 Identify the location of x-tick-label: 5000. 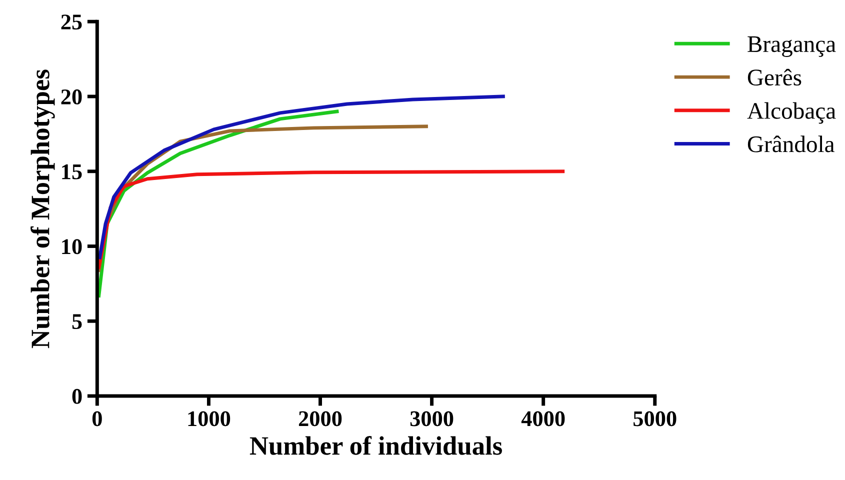
(655, 418).